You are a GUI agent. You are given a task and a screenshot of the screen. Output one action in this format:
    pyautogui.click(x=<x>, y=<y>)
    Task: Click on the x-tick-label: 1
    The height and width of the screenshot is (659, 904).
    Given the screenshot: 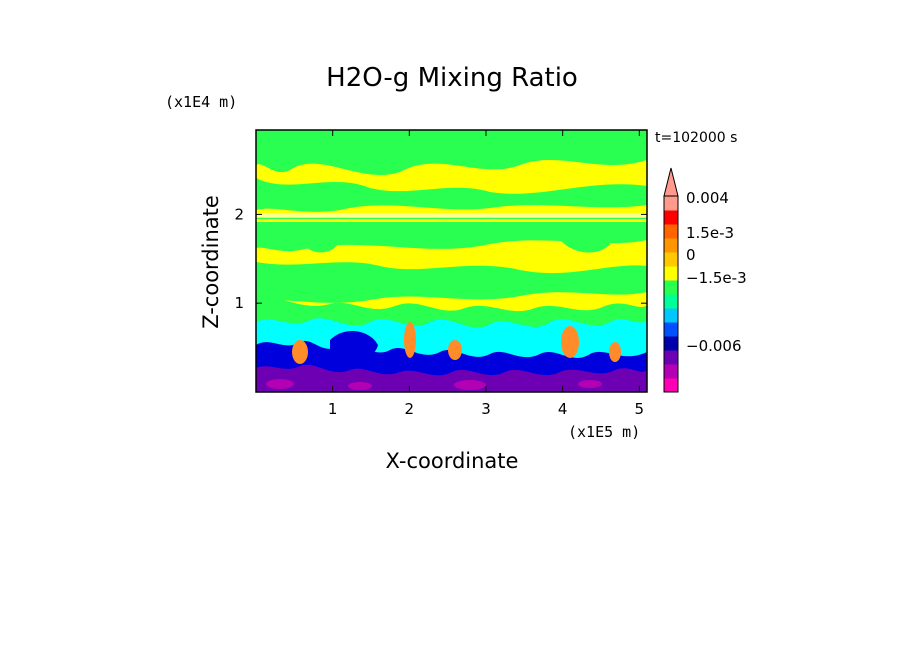 What is the action you would take?
    pyautogui.click(x=333, y=409)
    